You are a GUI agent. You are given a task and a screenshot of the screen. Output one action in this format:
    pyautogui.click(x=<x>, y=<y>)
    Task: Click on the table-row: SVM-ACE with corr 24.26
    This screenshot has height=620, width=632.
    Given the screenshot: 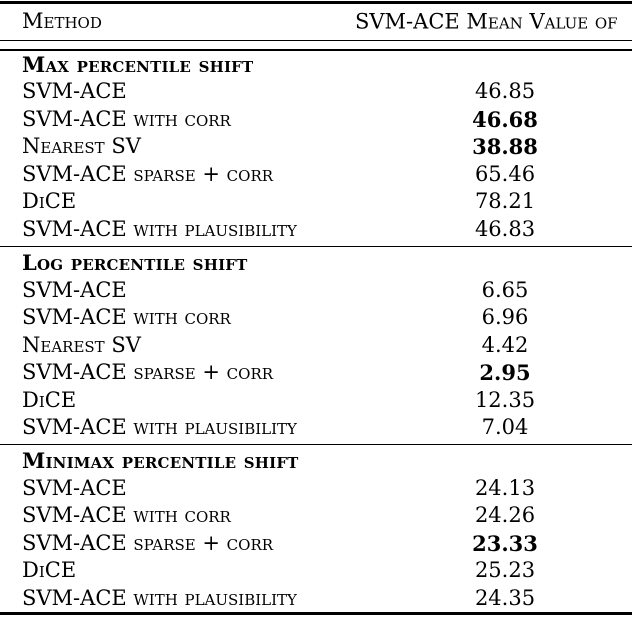 What is the action you would take?
    pyautogui.click(x=316, y=516)
    